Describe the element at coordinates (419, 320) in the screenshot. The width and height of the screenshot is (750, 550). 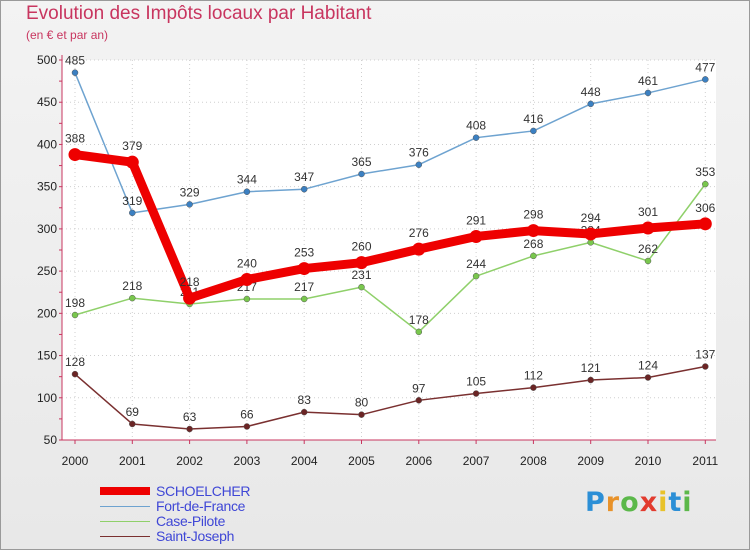
I see `data-label-case-pilote: 178` at that location.